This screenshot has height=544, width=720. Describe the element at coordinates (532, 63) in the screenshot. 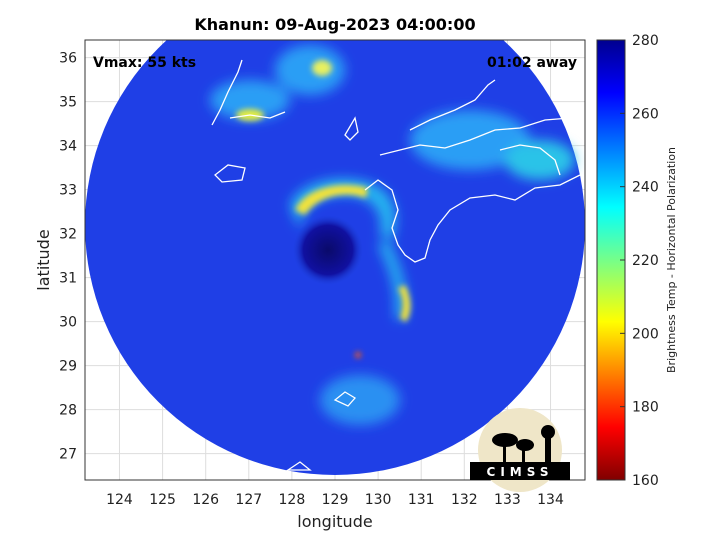

I see `time-away-annotation: 01:02 away` at that location.